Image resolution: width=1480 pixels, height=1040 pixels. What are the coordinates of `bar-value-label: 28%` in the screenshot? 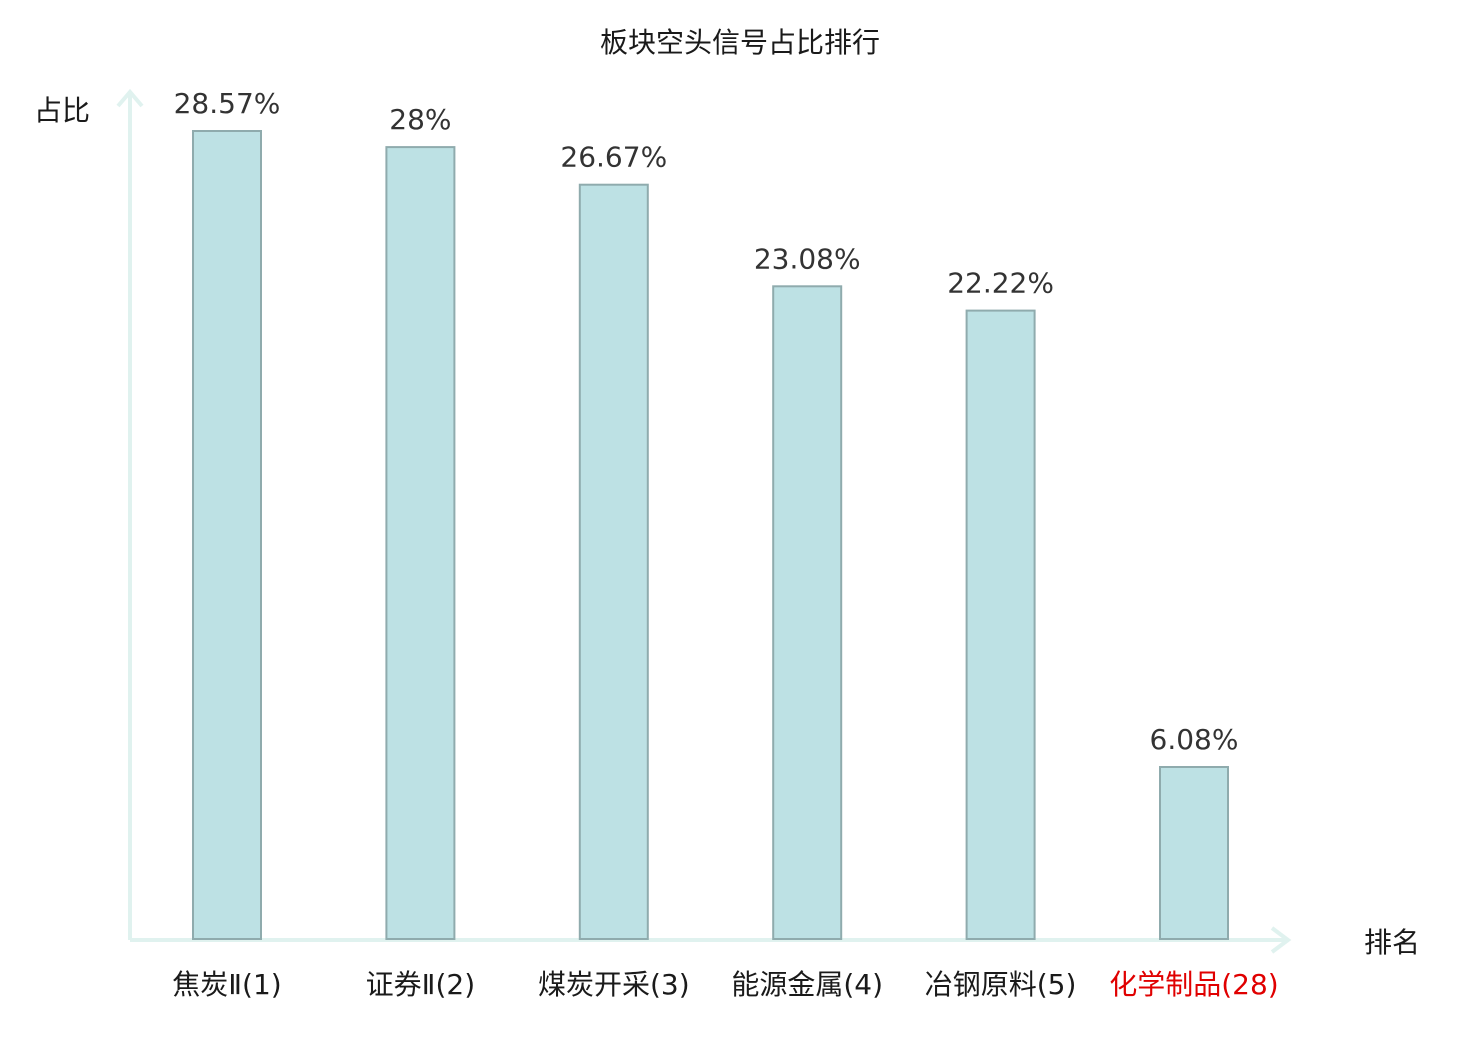 It's located at (420, 119).